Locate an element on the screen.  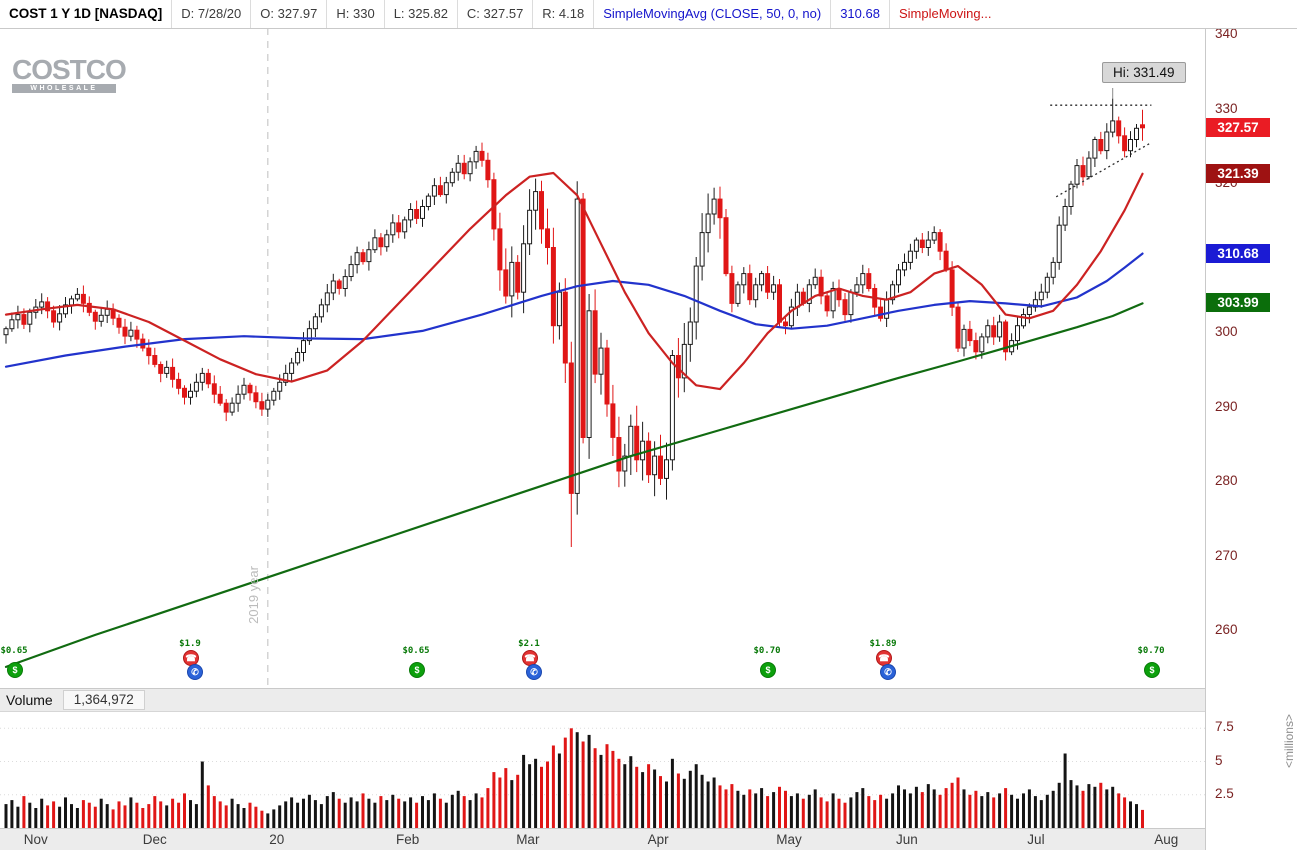
x-axis-label: Apr is located at coordinates (658, 839).